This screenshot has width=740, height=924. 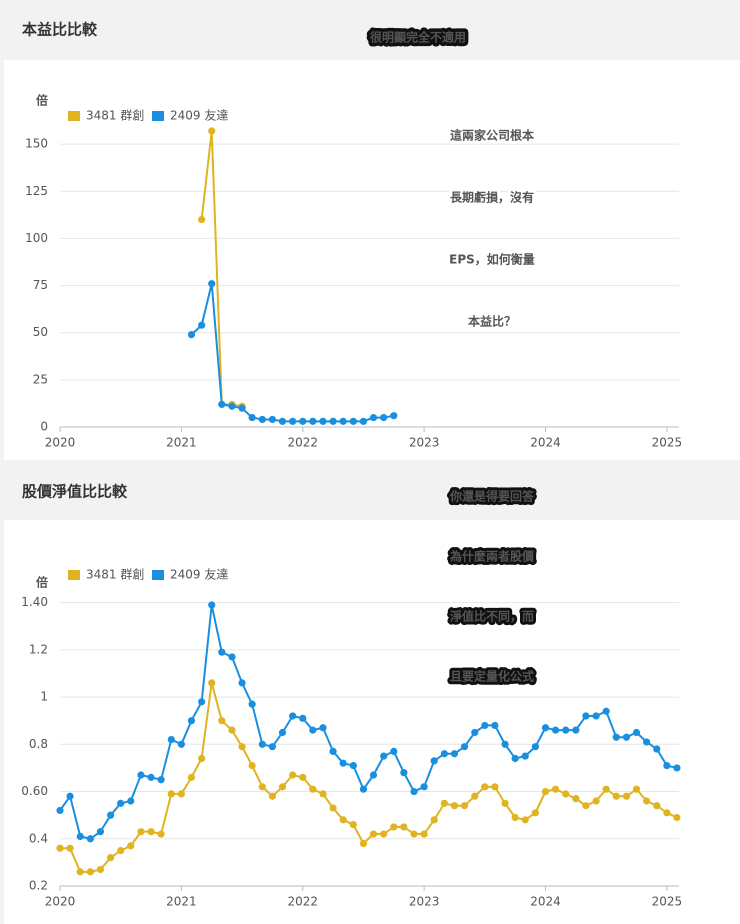 What do you see at coordinates (34, 602) in the screenshot?
I see `y-tick-label: 1.40` at bounding box center [34, 602].